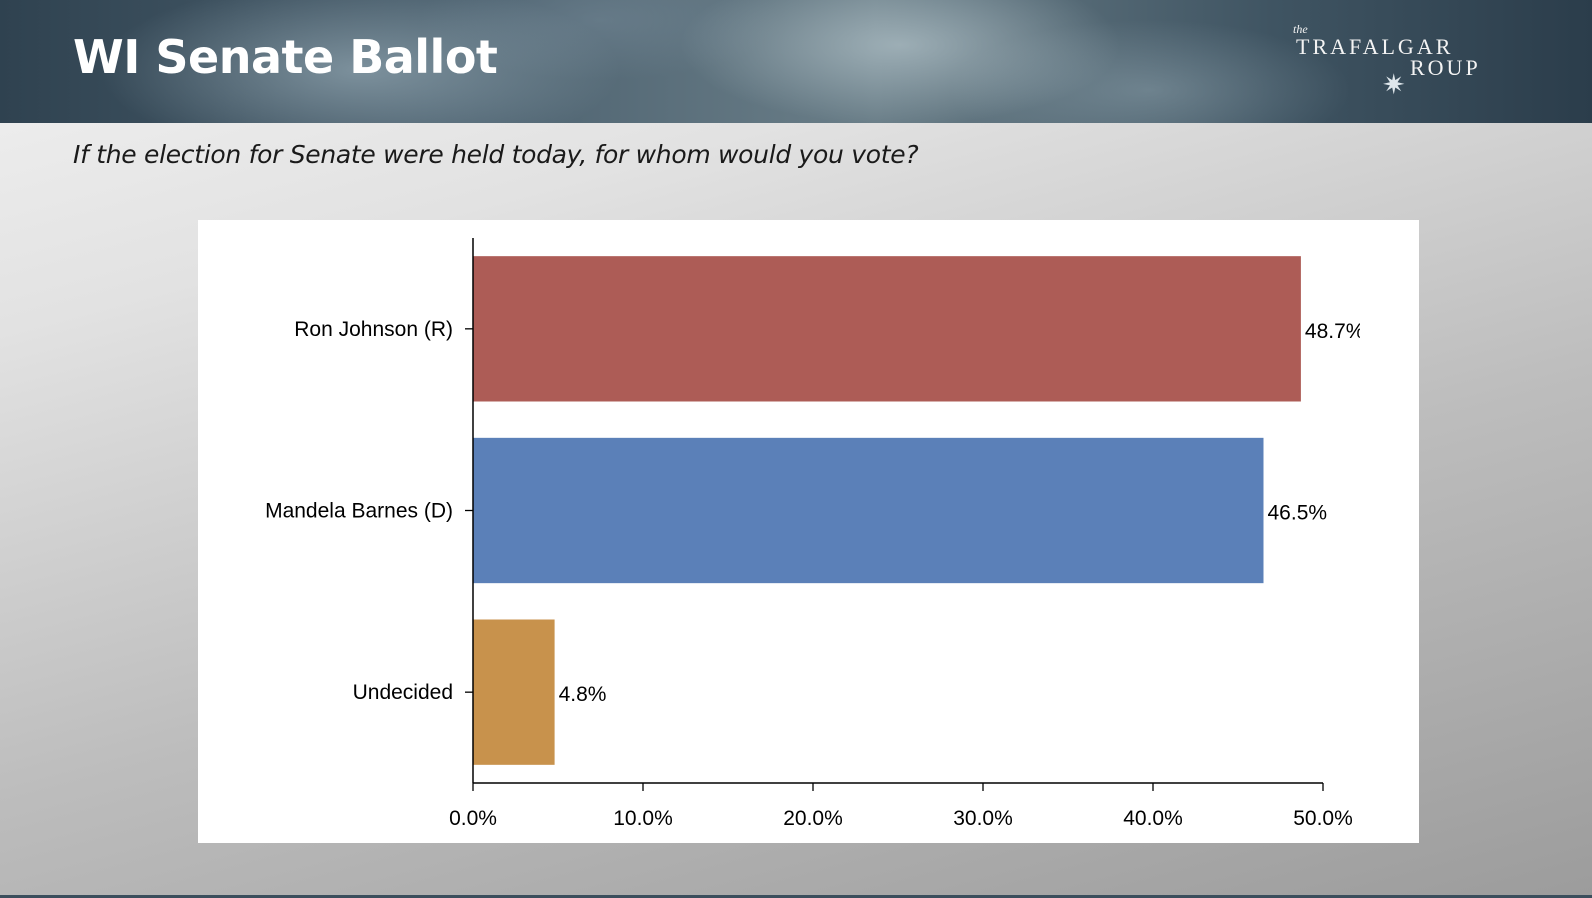 The height and width of the screenshot is (898, 1592). I want to click on x-tick-label: 10.0%, so click(643, 818).